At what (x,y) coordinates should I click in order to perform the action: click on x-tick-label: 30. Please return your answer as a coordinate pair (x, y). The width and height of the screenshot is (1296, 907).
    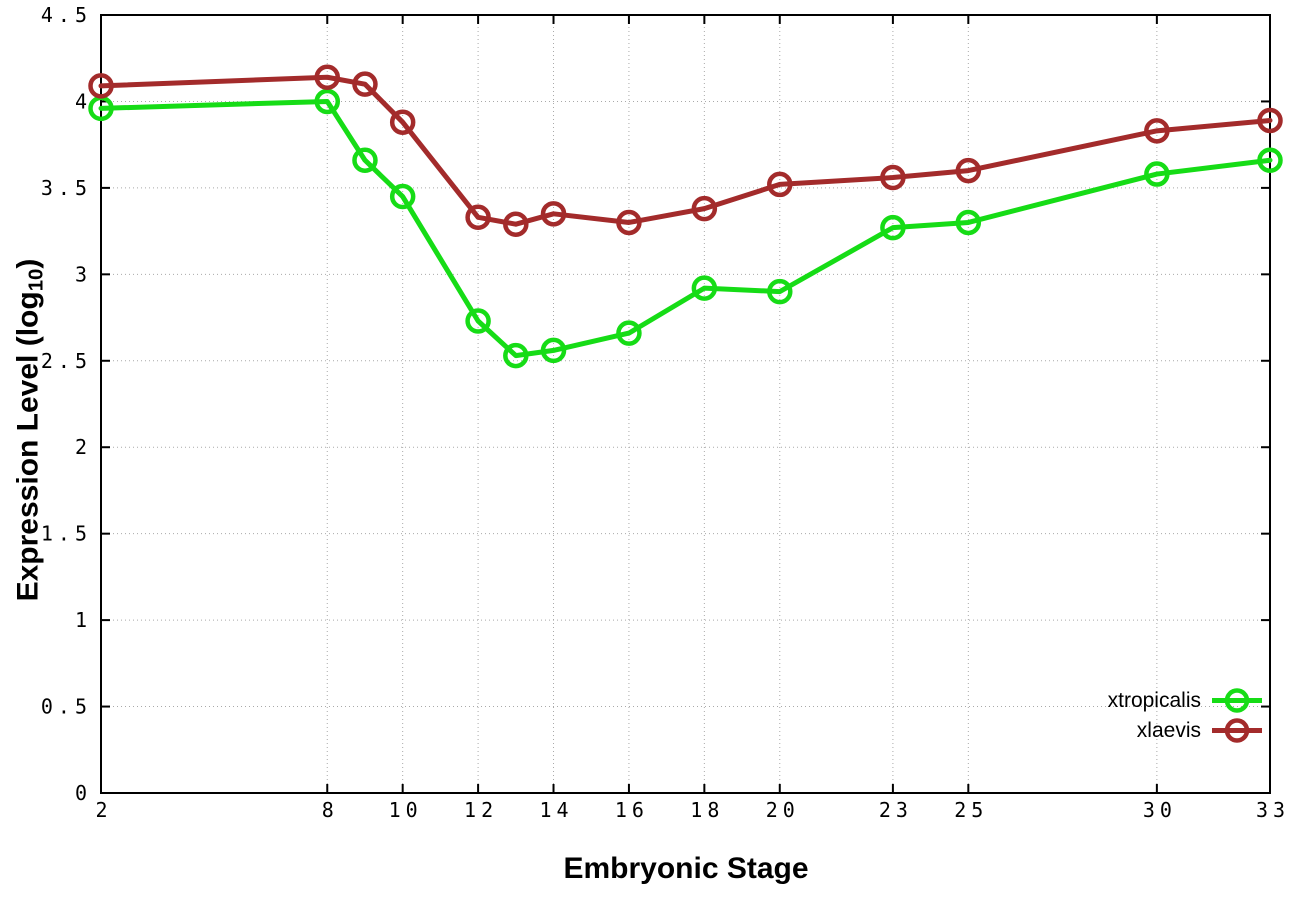
    Looking at the image, I should click on (1160, 810).